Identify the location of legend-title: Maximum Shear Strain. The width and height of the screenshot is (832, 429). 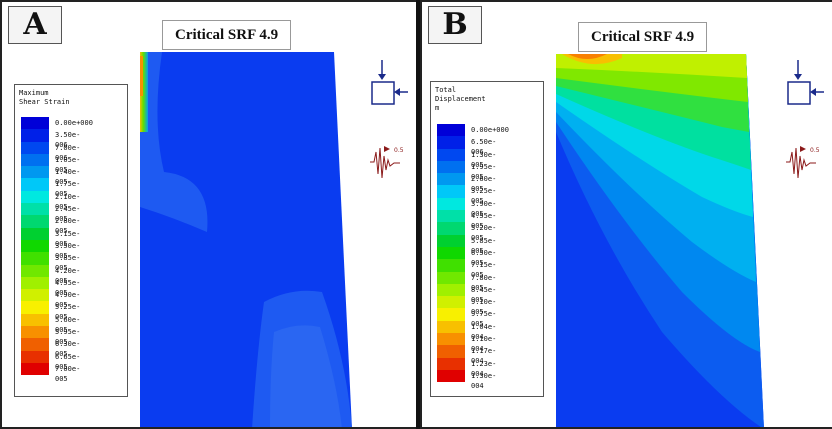
(44, 97).